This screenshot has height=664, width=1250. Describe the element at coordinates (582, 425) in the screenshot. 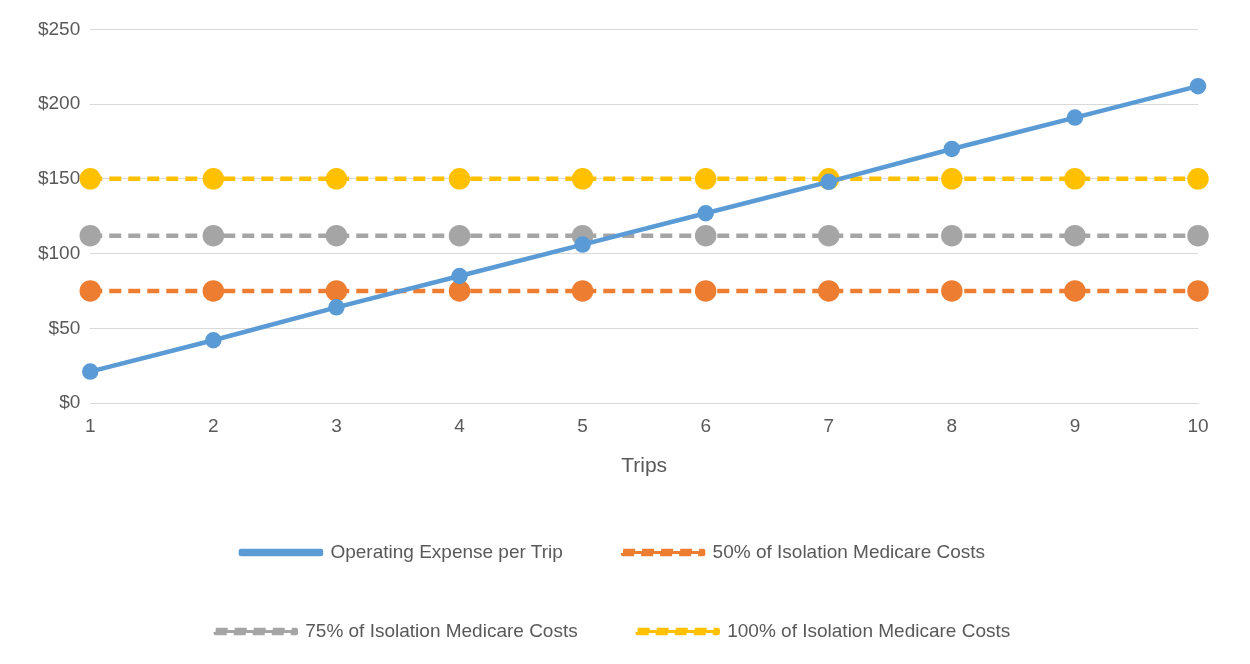

I see `x-tick-label: 5` at that location.